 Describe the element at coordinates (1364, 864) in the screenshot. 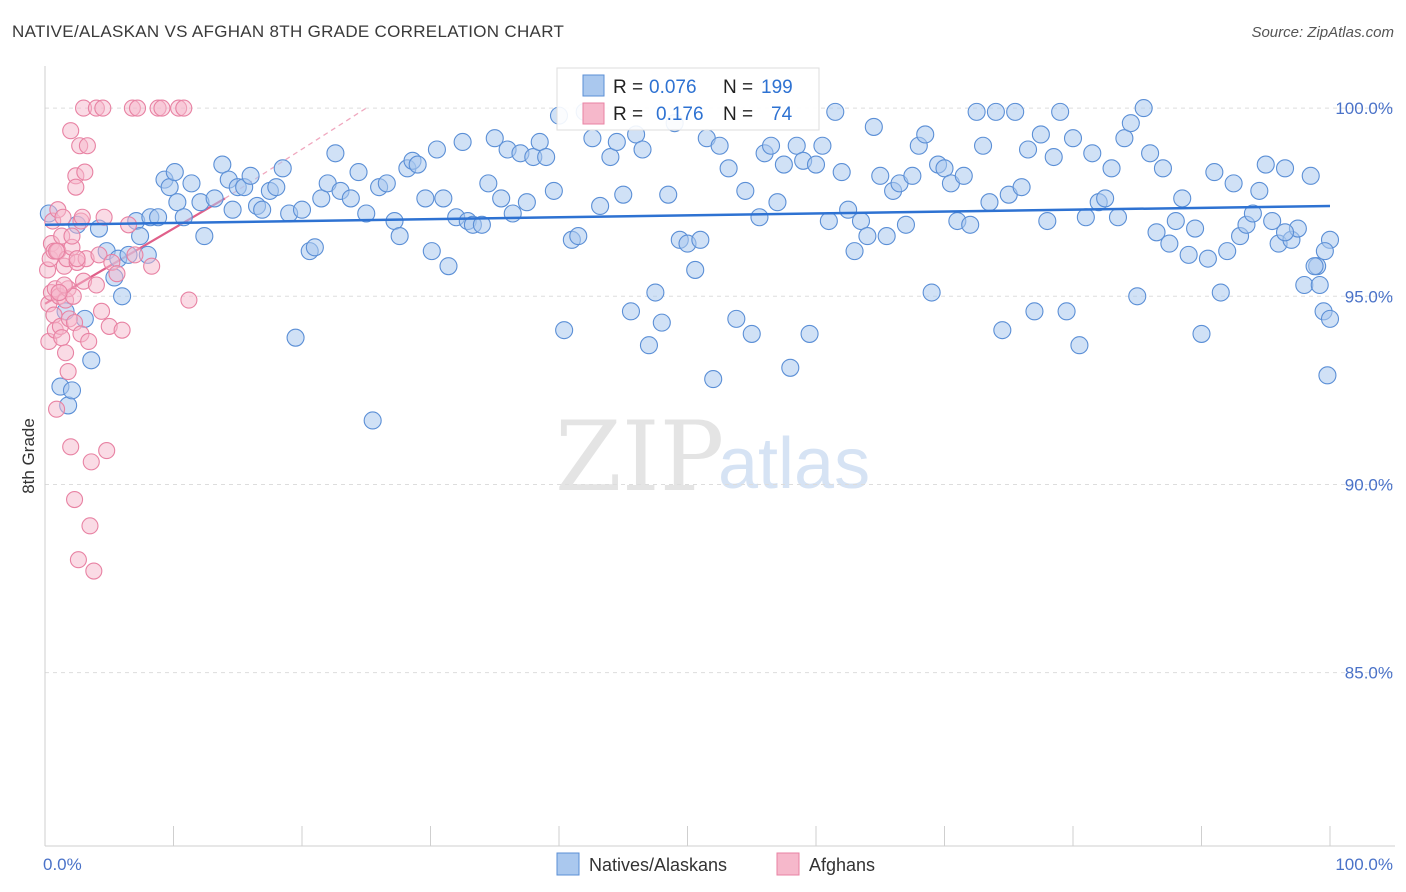

I see `x-tick-label-max: 100.0%` at that location.